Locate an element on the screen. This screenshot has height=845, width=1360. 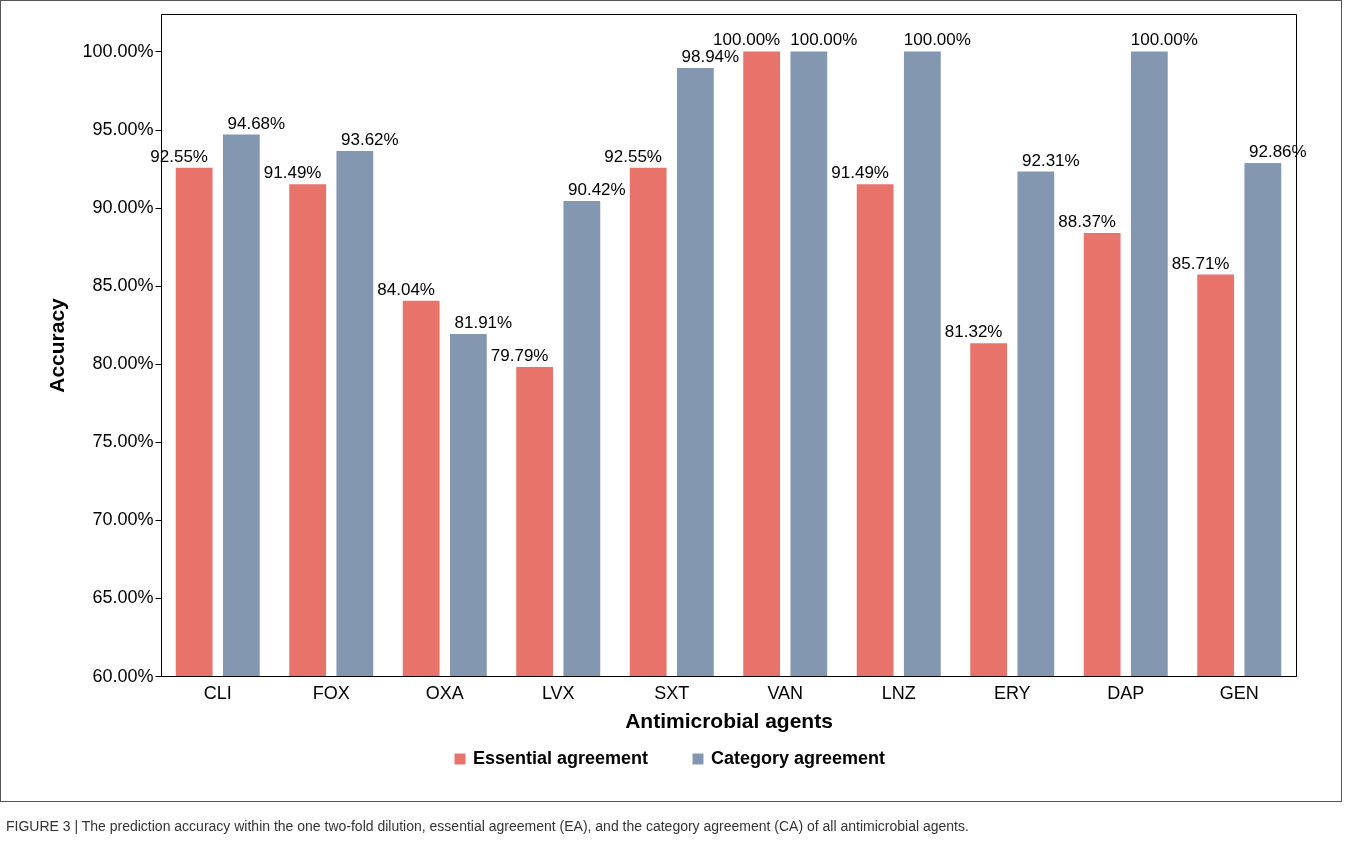
legend-label: Category agreement is located at coordinates (798, 758).